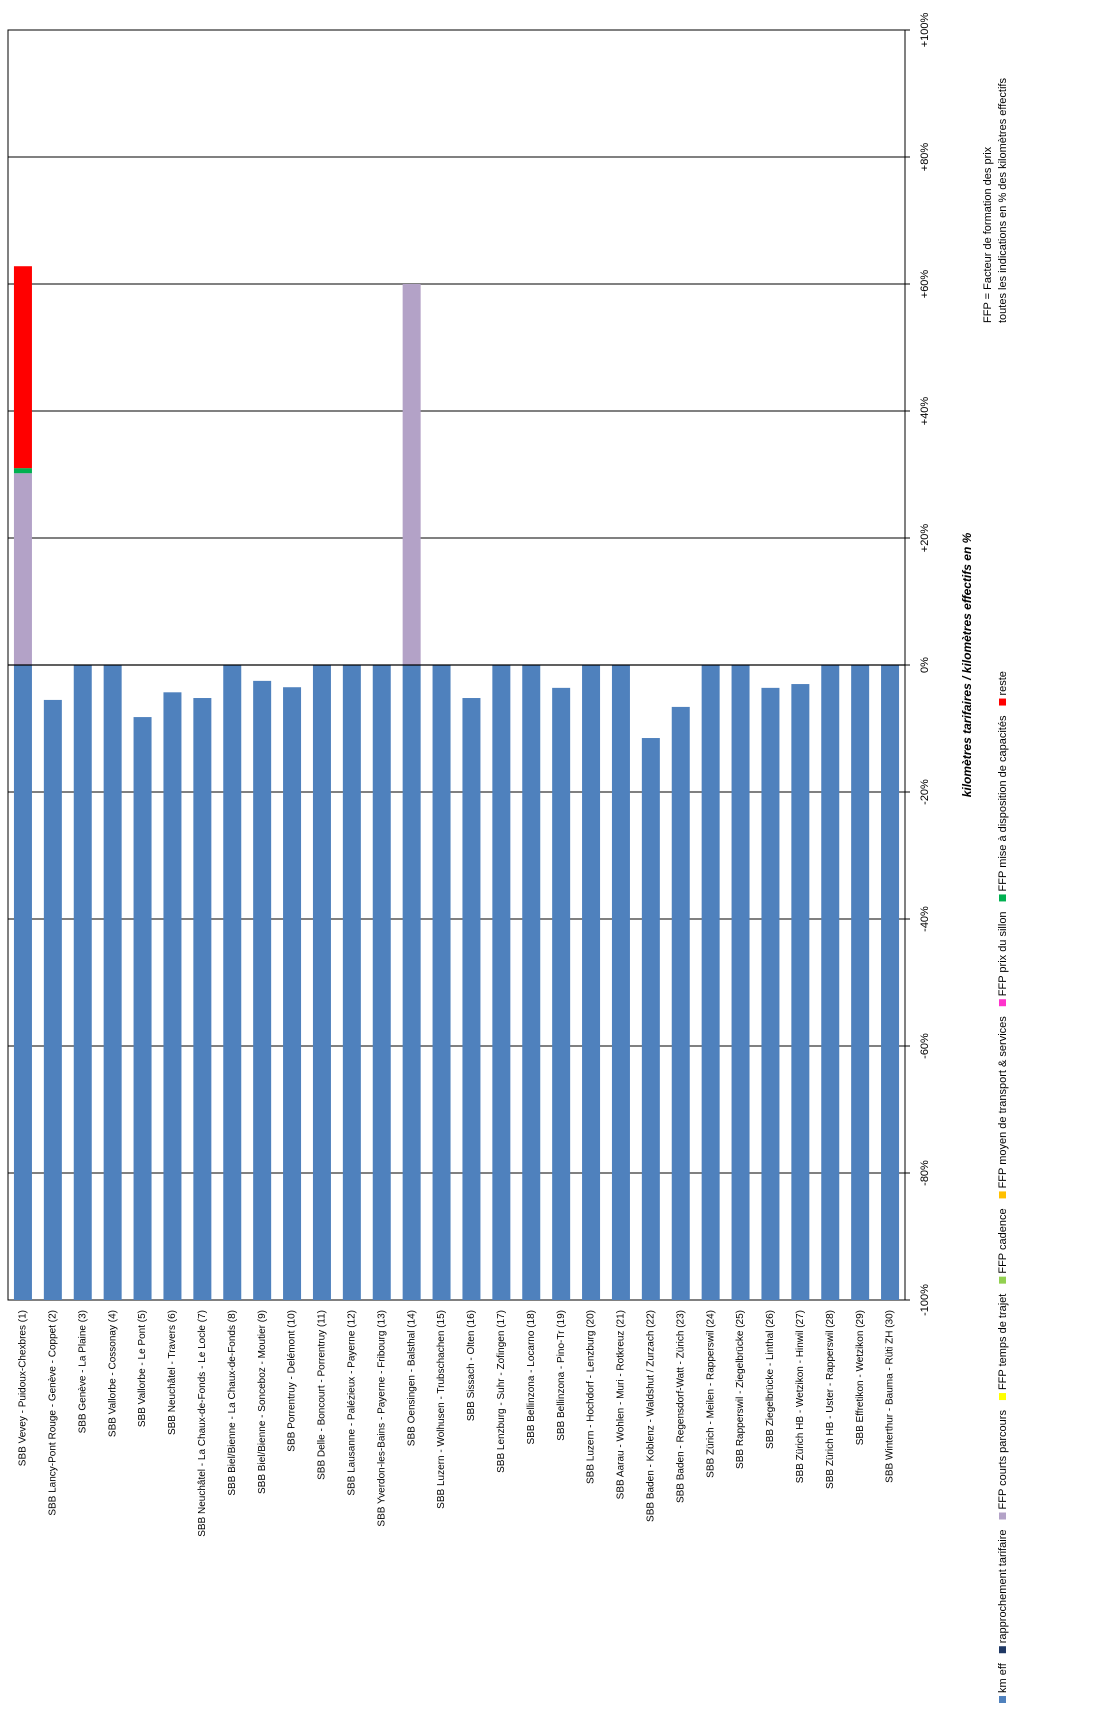 The height and width of the screenshot is (1713, 1106). Describe the element at coordinates (142, 1368) in the screenshot. I see `category-label: SBB Vallorbe - Le Pont (5)` at that location.